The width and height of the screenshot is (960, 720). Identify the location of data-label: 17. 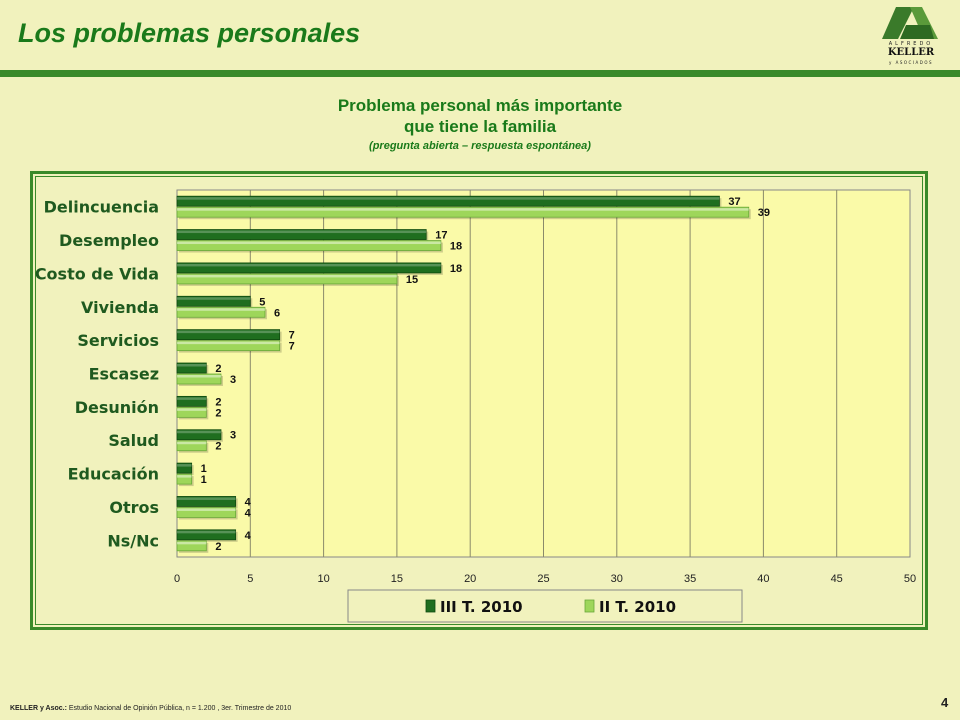
(441, 236).